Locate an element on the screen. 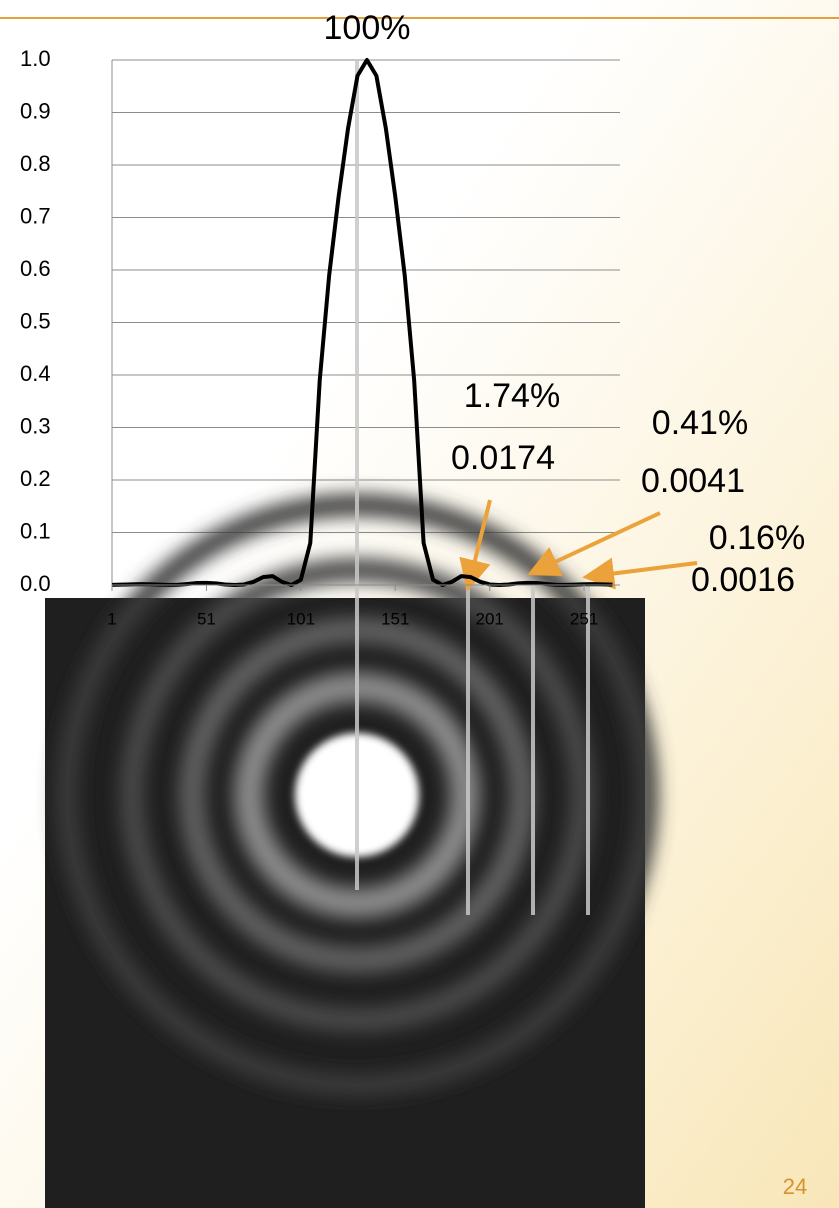 This screenshot has height=1208, width=839. y-tick-label: 0.3 is located at coordinates (35, 425).